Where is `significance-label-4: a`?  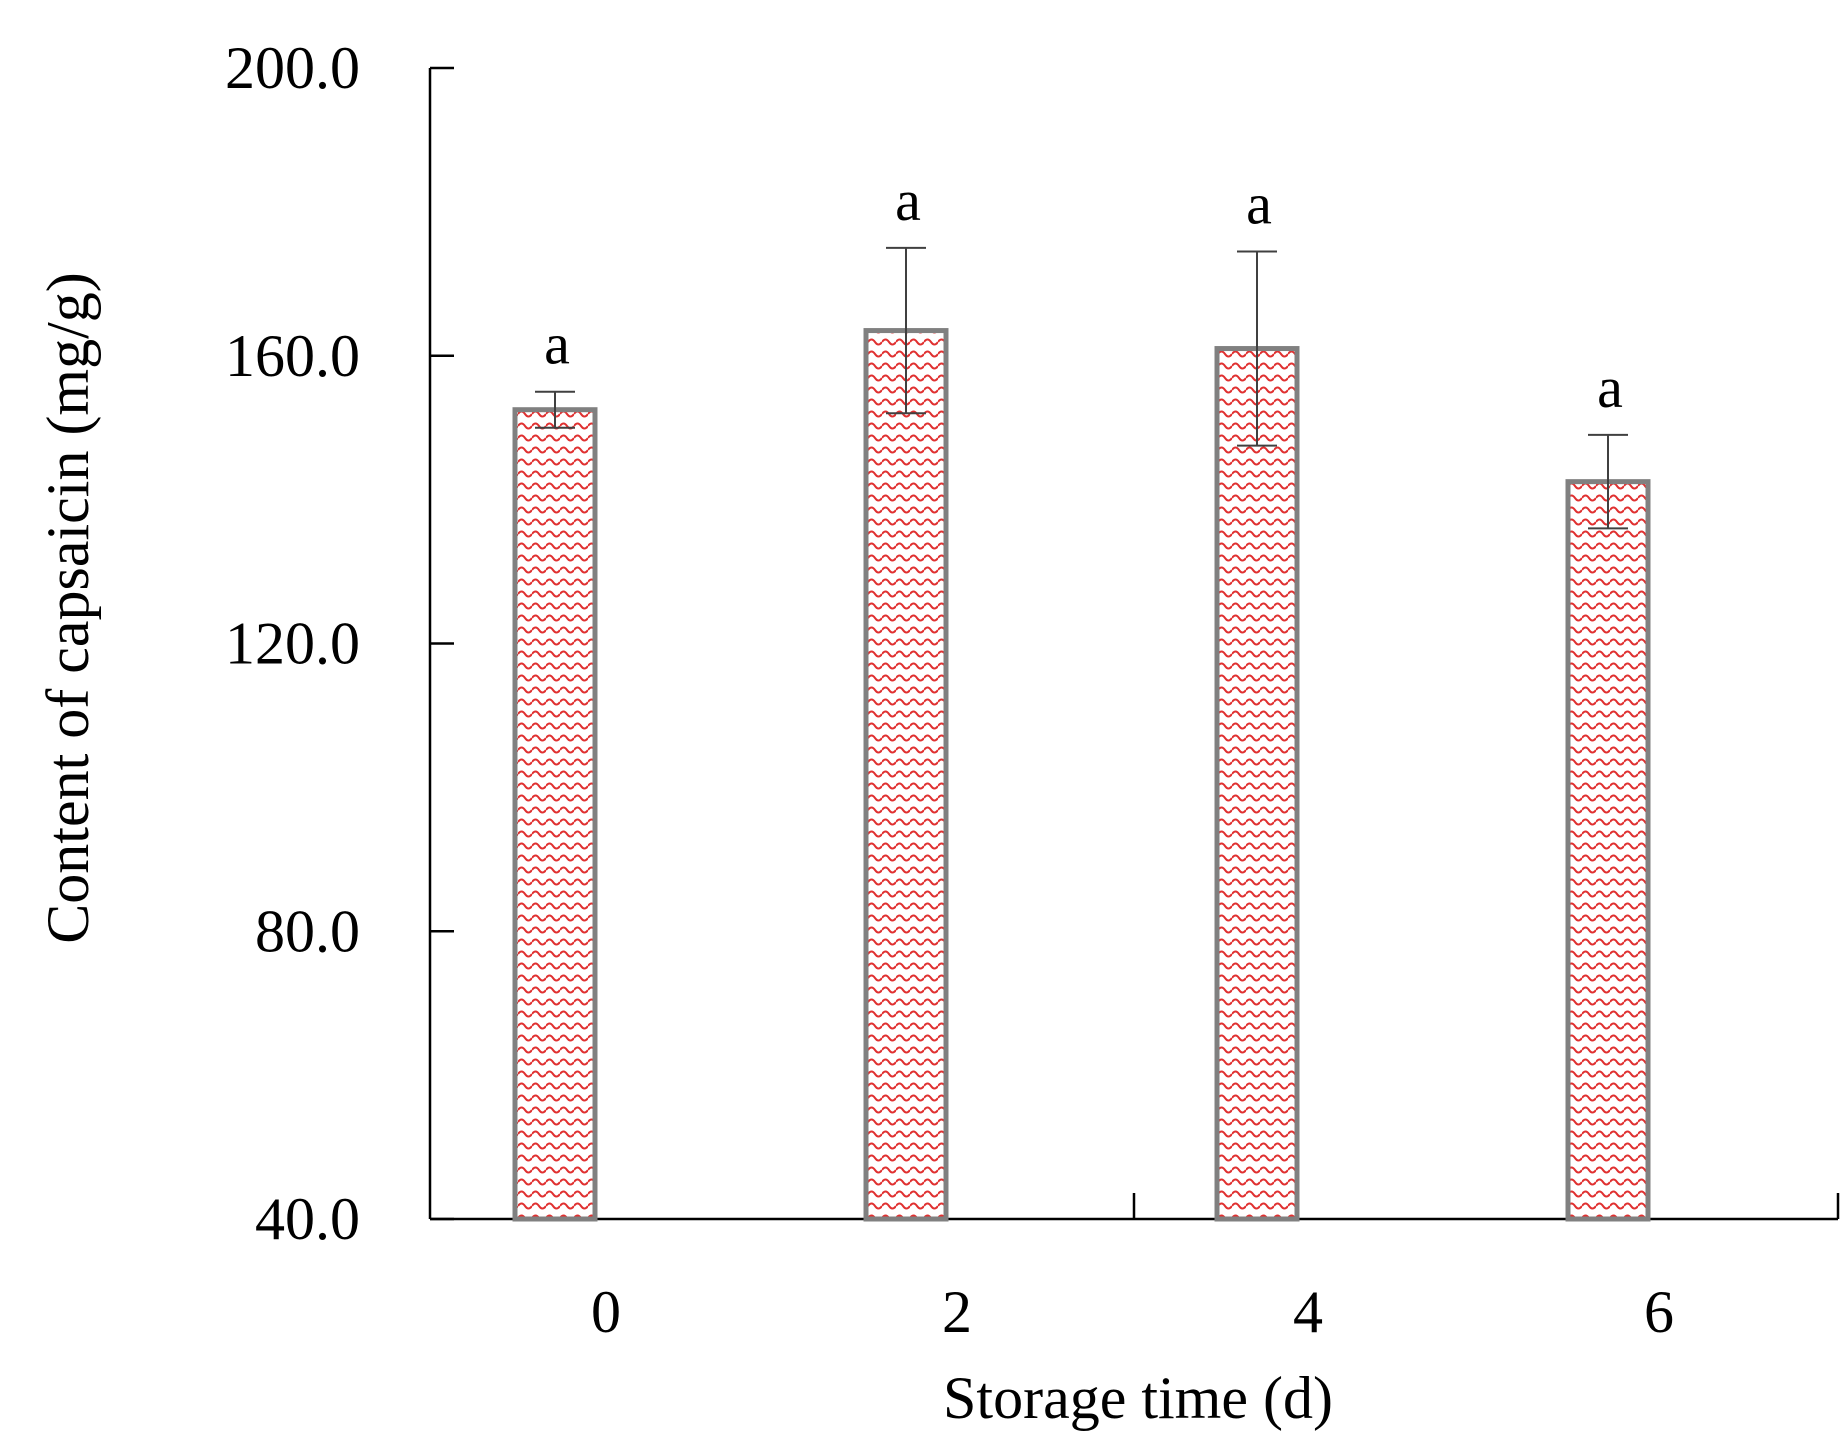
significance-label-4: a is located at coordinates (1259, 203).